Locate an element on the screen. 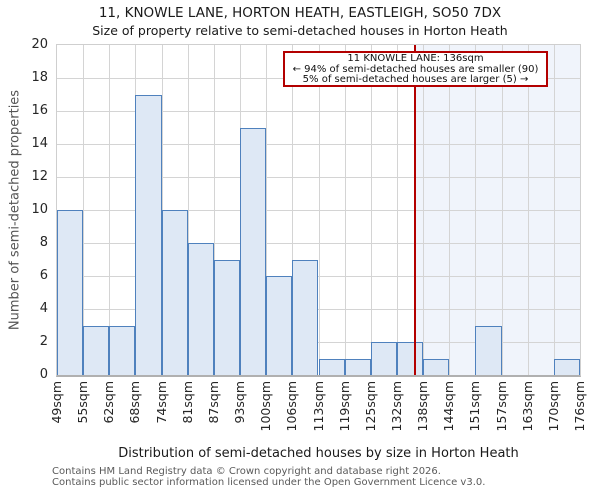  x-tick-label: 74sqm is located at coordinates (161, 402).